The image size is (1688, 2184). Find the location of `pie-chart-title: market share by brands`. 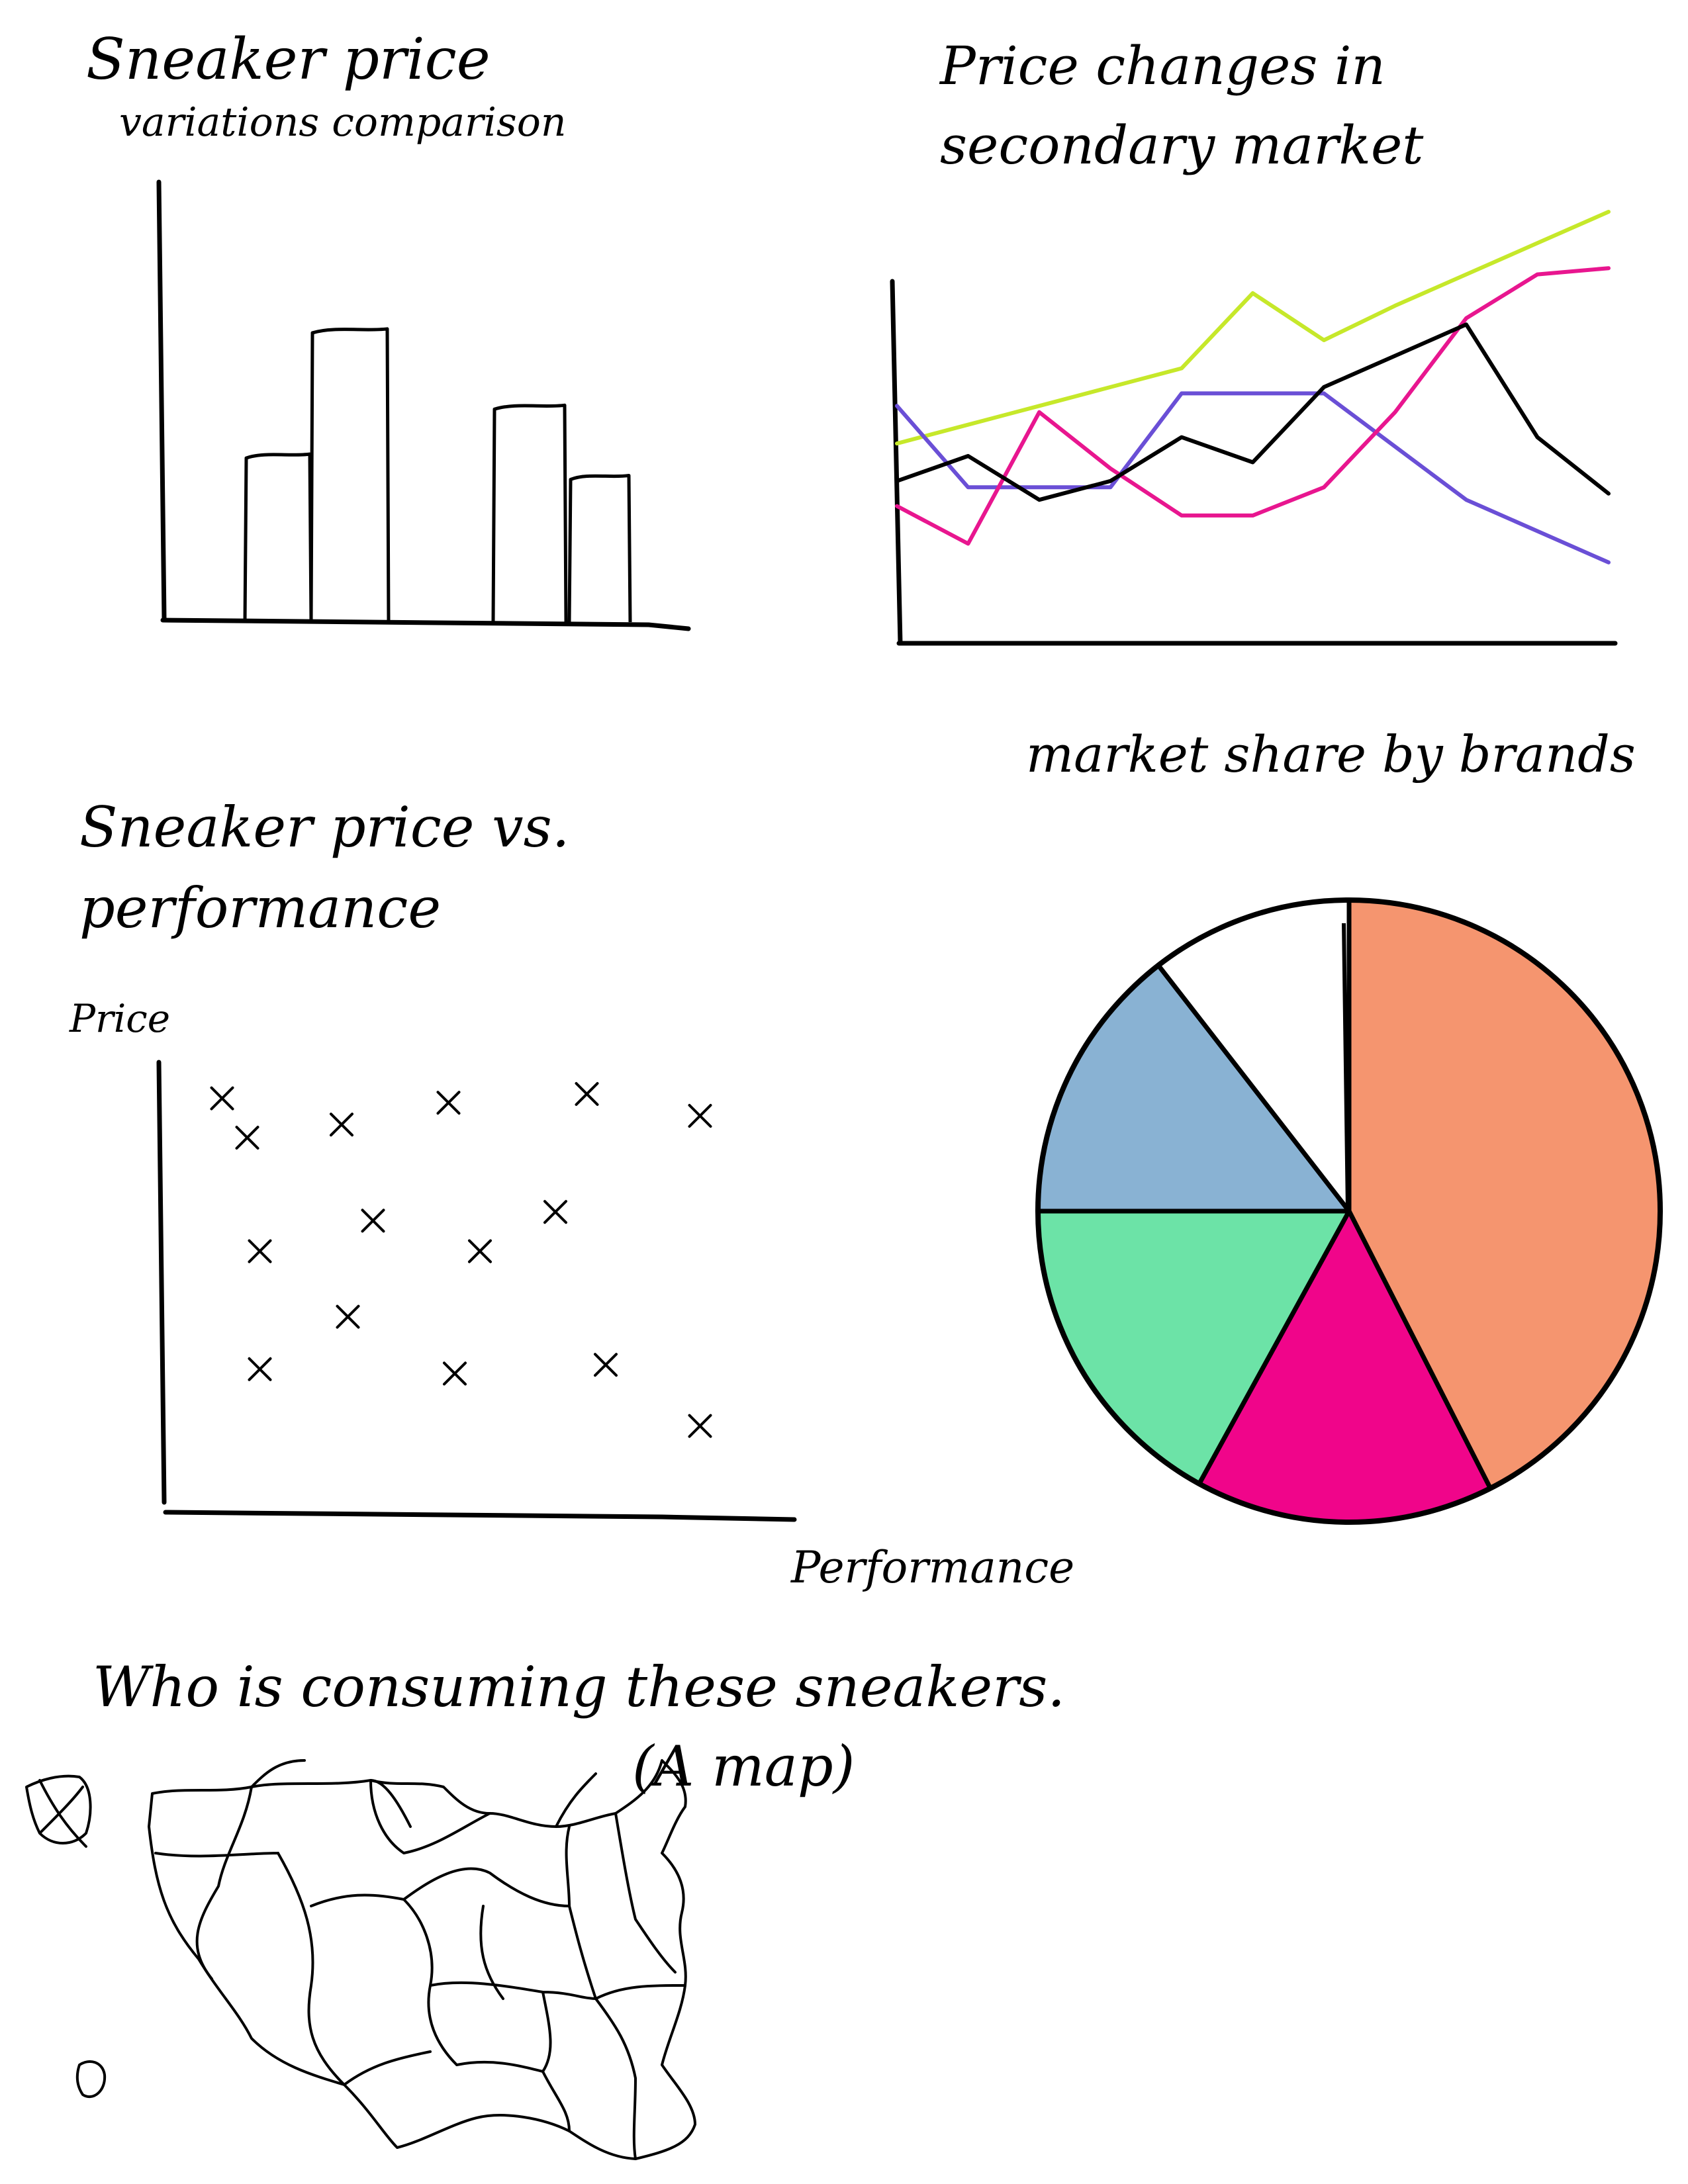

pie-chart-title: market share by brands is located at coordinates (1331, 755).